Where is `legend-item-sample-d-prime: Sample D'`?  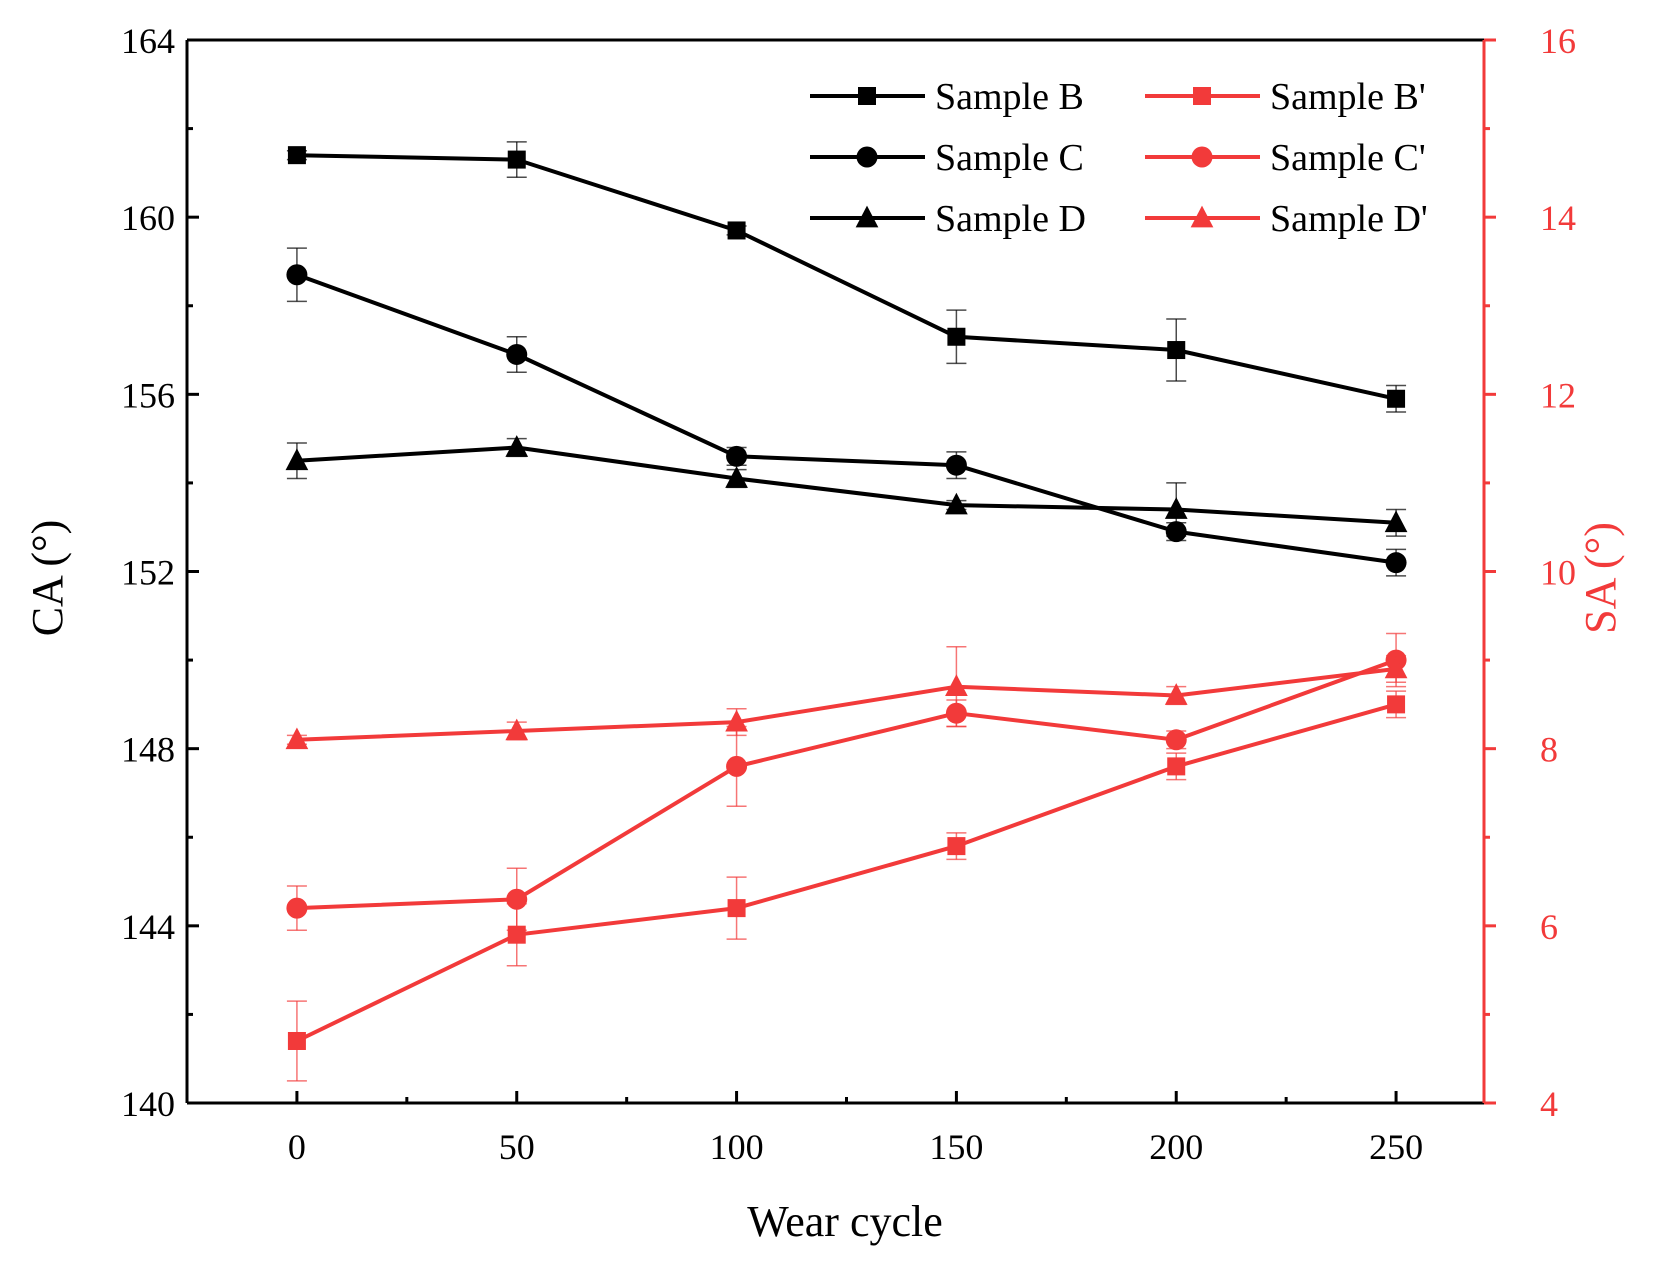 legend-item-sample-d-prime: Sample D' is located at coordinates (1286, 219).